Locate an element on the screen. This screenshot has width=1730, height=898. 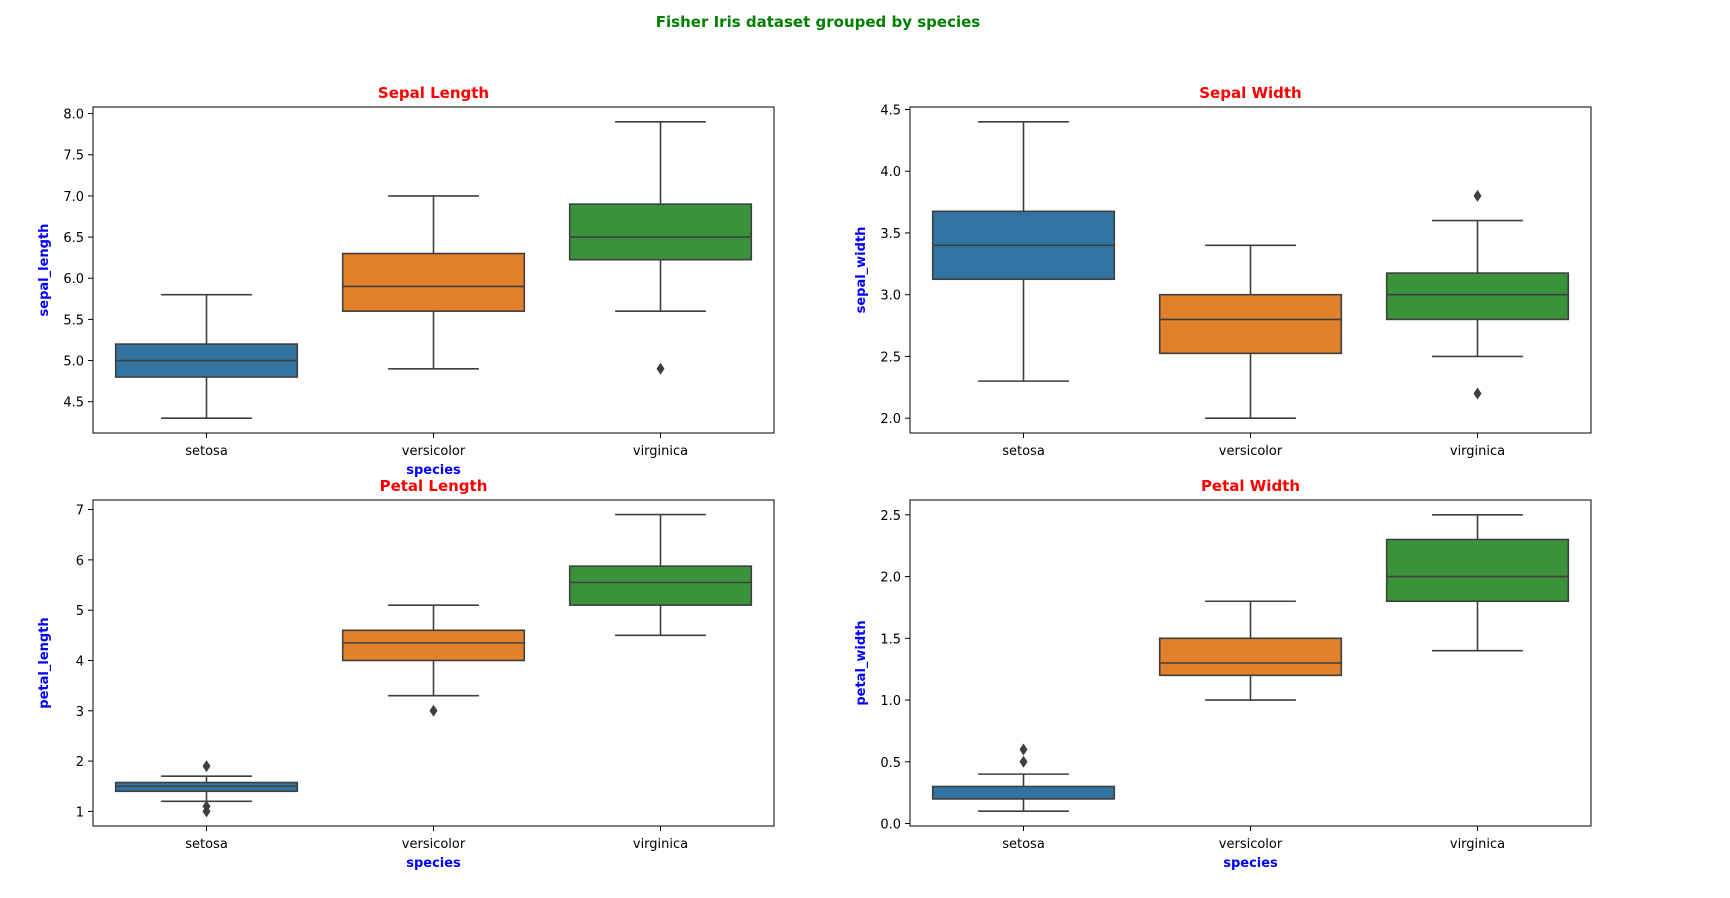
y-tick-label: 3.5 is located at coordinates (890, 234).